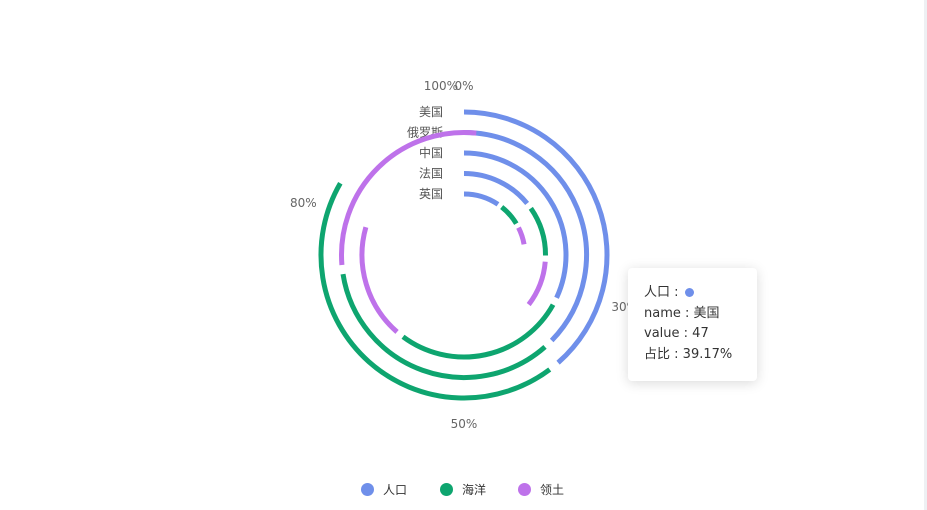  Describe the element at coordinates (395, 489) in the screenshot. I see `legend-label: 人口` at that location.